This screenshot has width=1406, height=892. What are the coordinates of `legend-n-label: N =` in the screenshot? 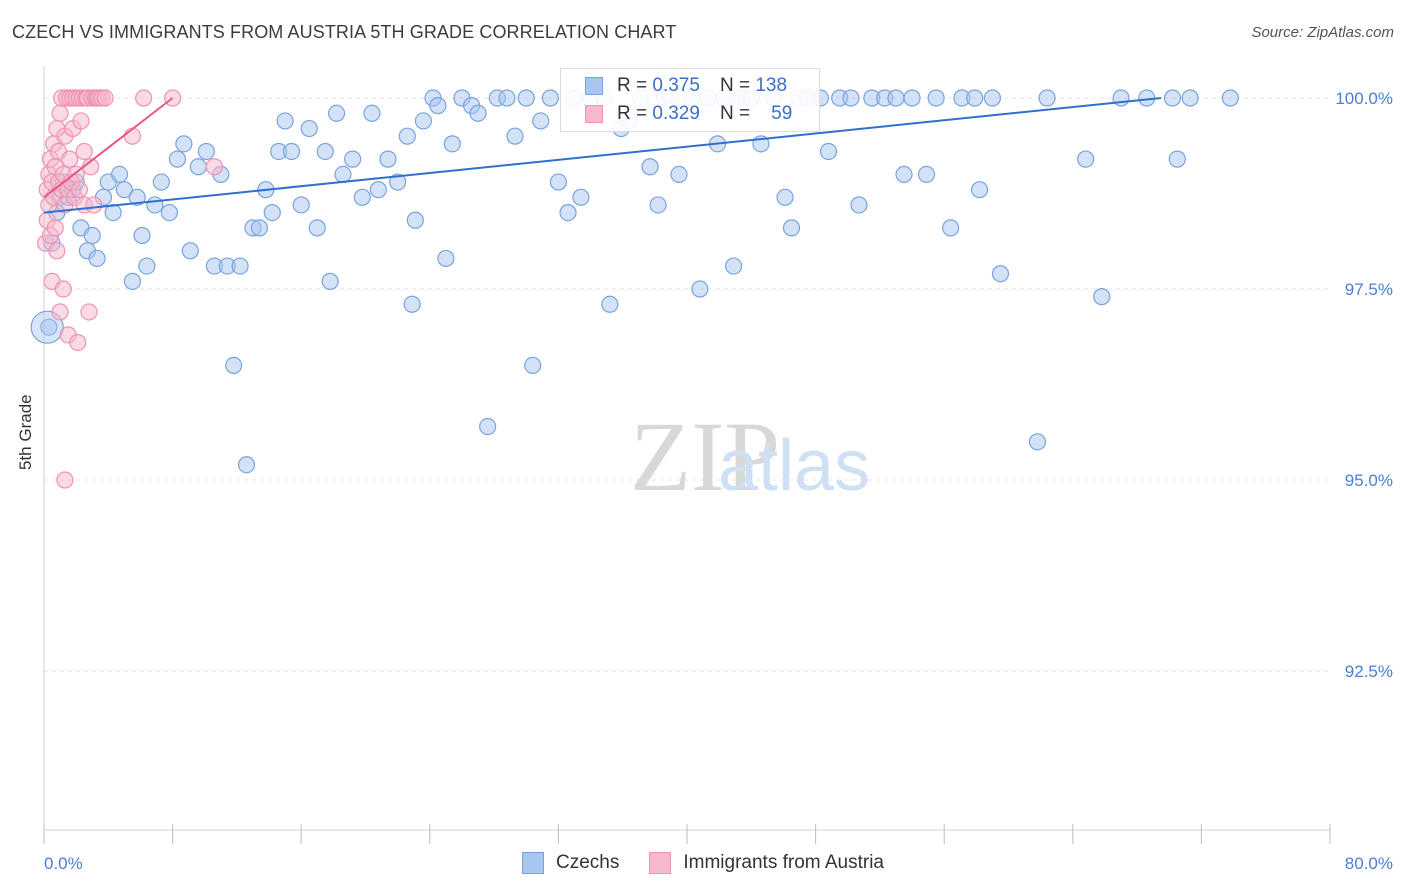 It's located at (735, 85).